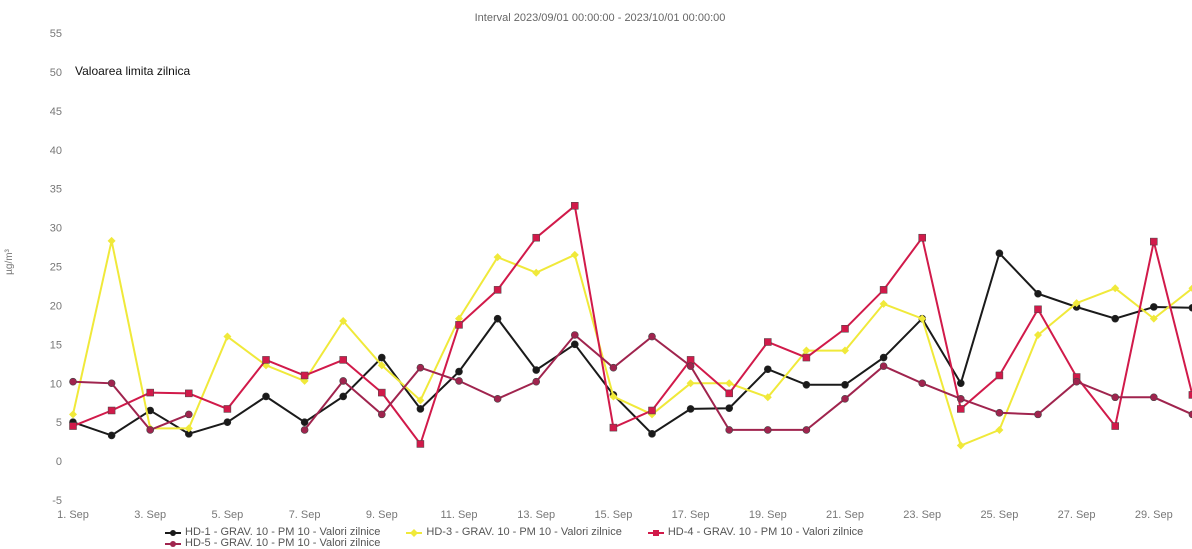 This screenshot has width=1192, height=549. I want to click on legend-item: HD-3 - GRAV. 10 - PM 10 - Valori zilnice, so click(514, 532).